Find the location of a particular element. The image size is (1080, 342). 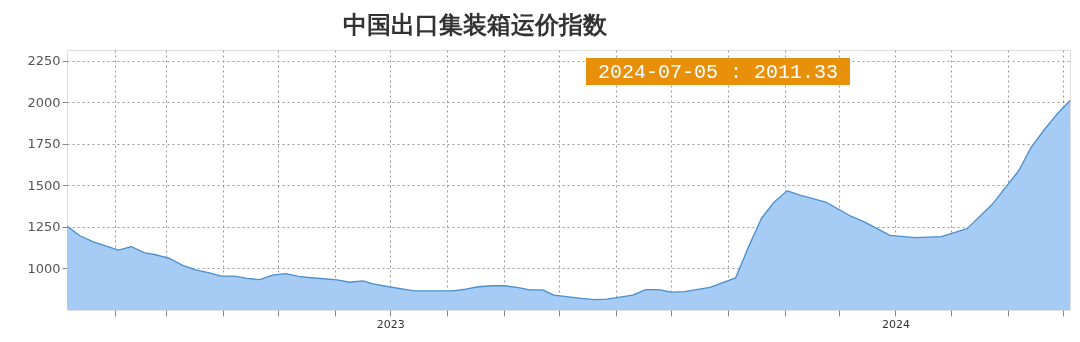

x-tick-label: 2024 is located at coordinates (895, 324).